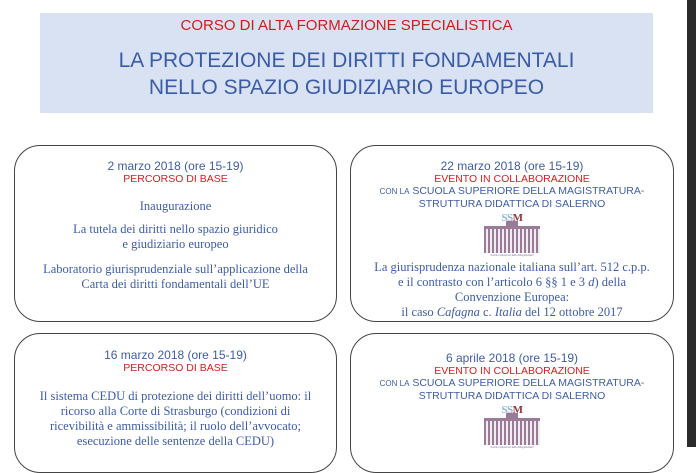 Image resolution: width=696 pixels, height=473 pixels. Describe the element at coordinates (346, 25) in the screenshot. I see `course-kicker: CORSO DI ALTA FORMAZIONE SPECIALISTICA` at that location.